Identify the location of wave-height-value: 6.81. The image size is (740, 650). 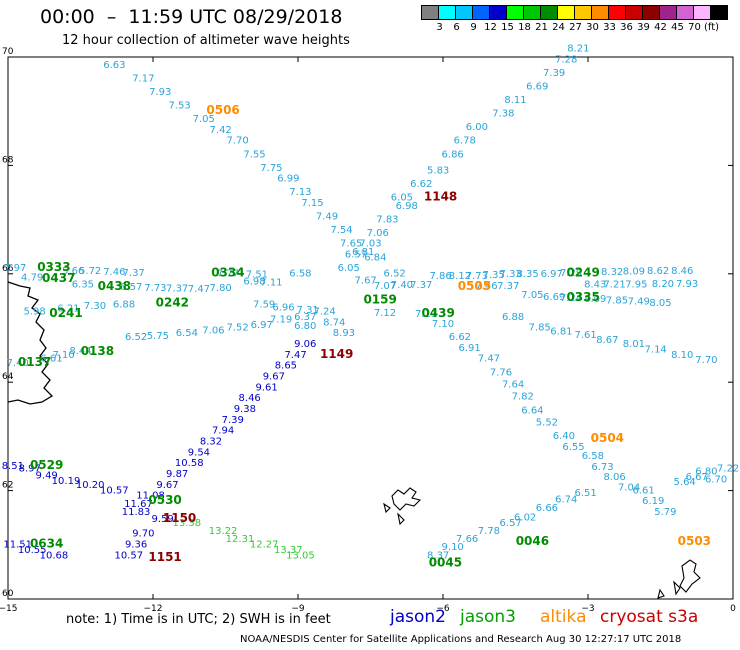
(561, 332).